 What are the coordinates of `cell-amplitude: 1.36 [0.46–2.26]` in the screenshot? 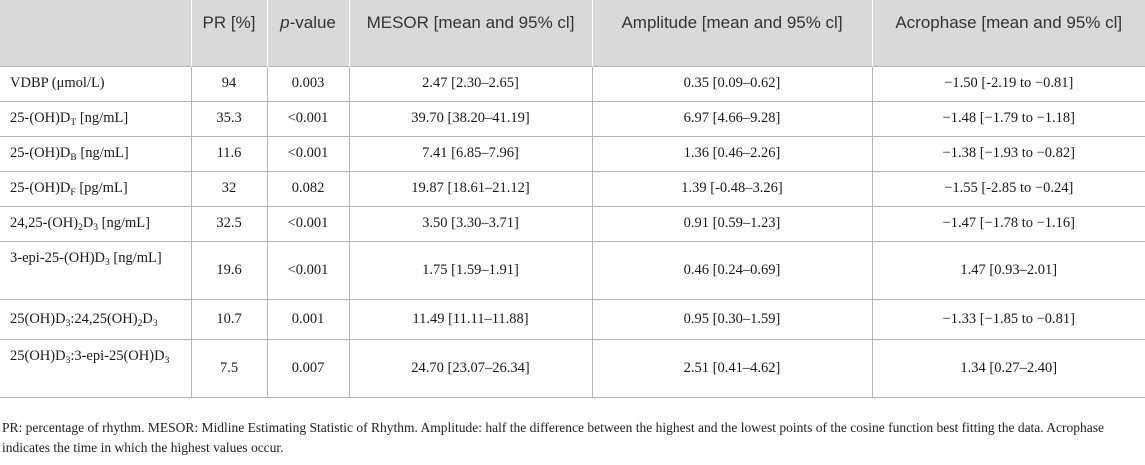 It's located at (731, 153).